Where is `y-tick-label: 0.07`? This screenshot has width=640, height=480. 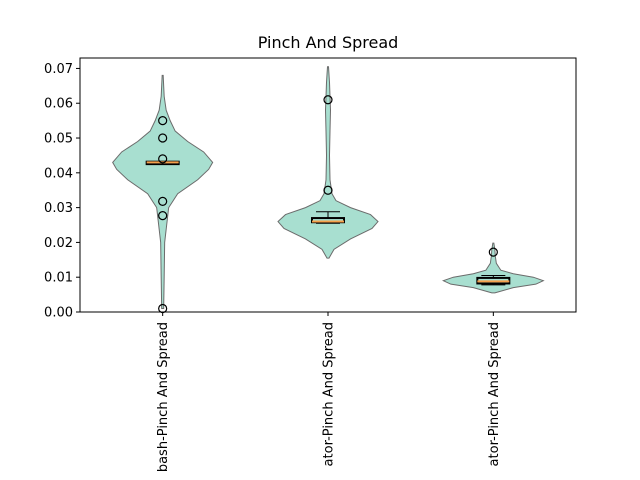 y-tick-label: 0.07 is located at coordinates (58, 69).